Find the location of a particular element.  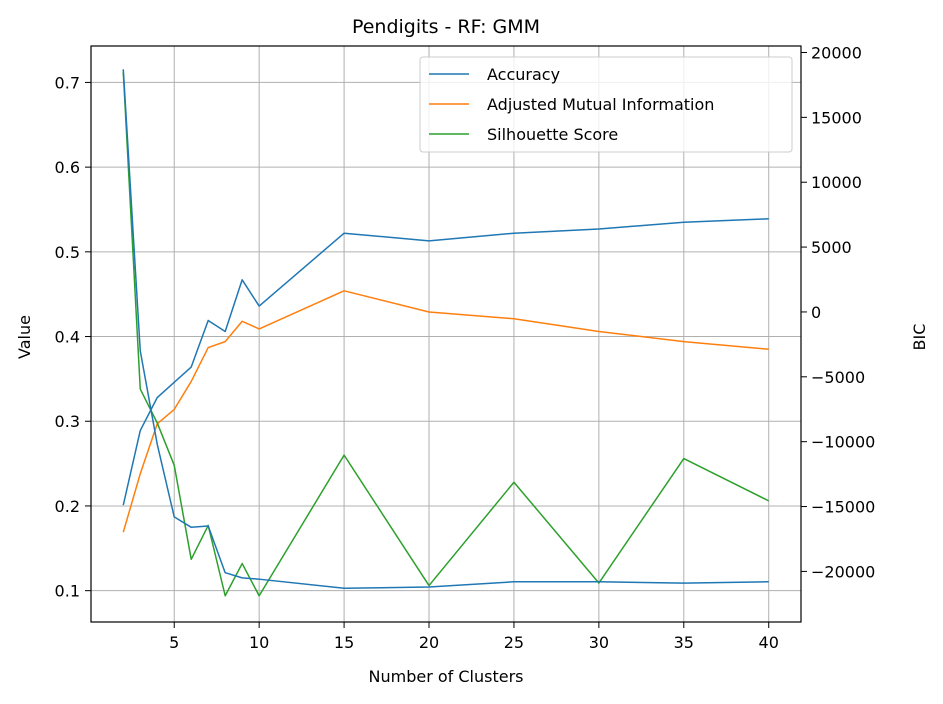

y-tick-label: 0.3 is located at coordinates (67, 421).